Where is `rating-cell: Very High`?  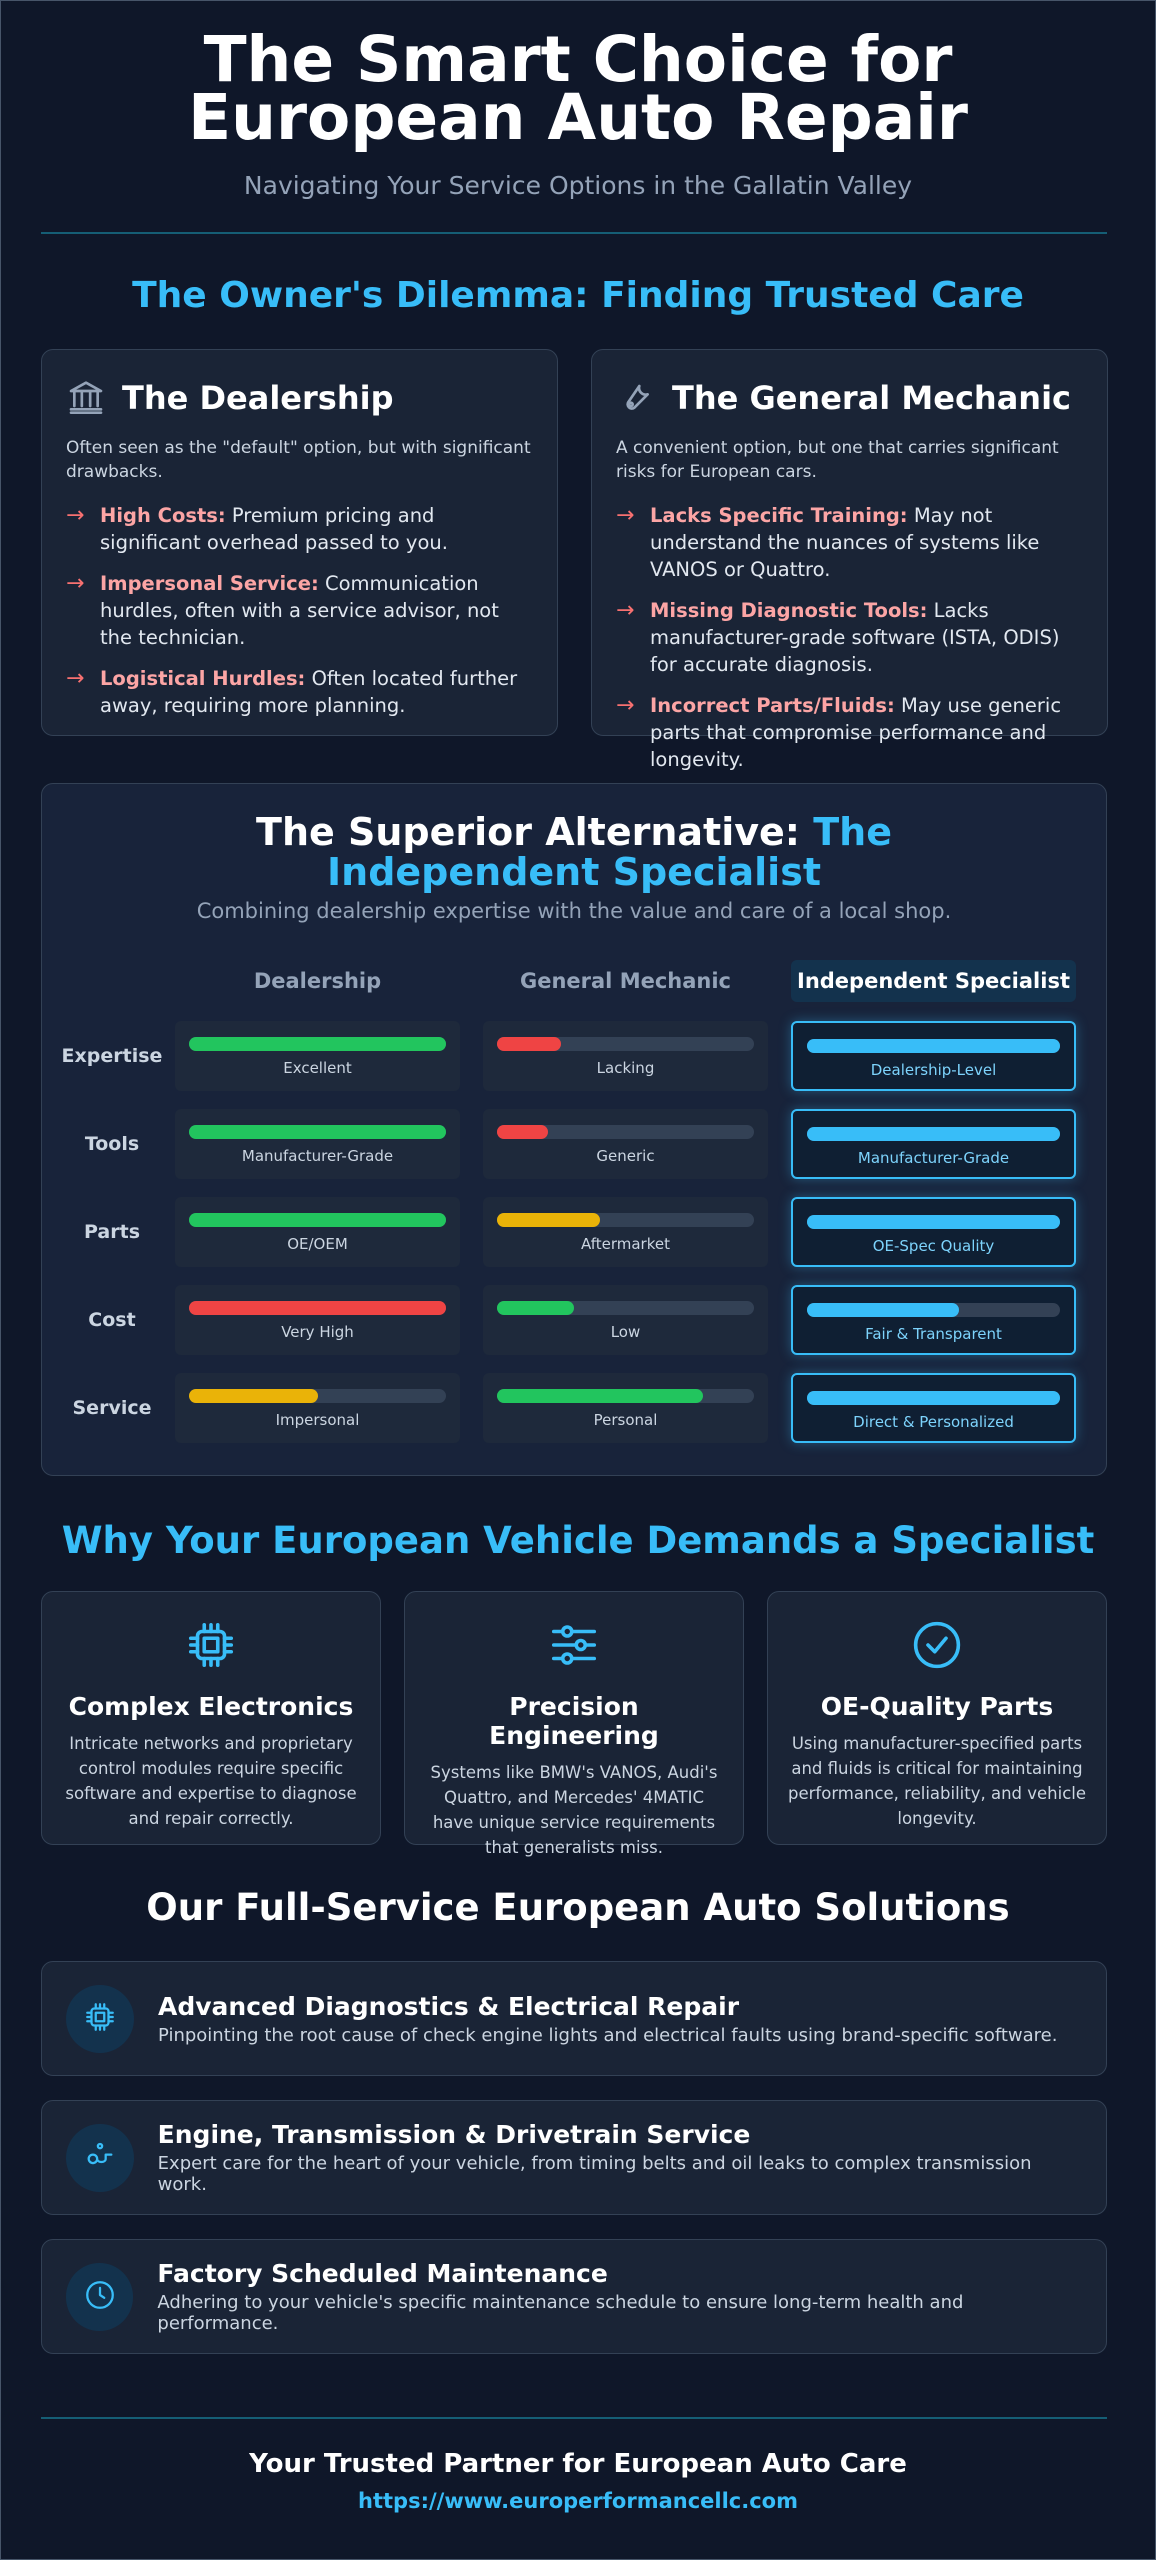
rating-cell: Very High is located at coordinates (317, 1320).